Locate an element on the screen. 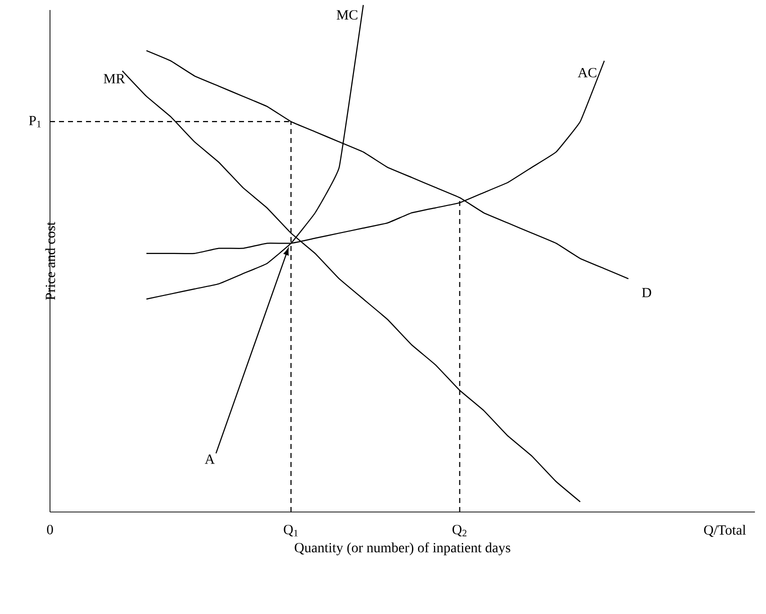 The image size is (766, 614). annotation: A is located at coordinates (209, 459).